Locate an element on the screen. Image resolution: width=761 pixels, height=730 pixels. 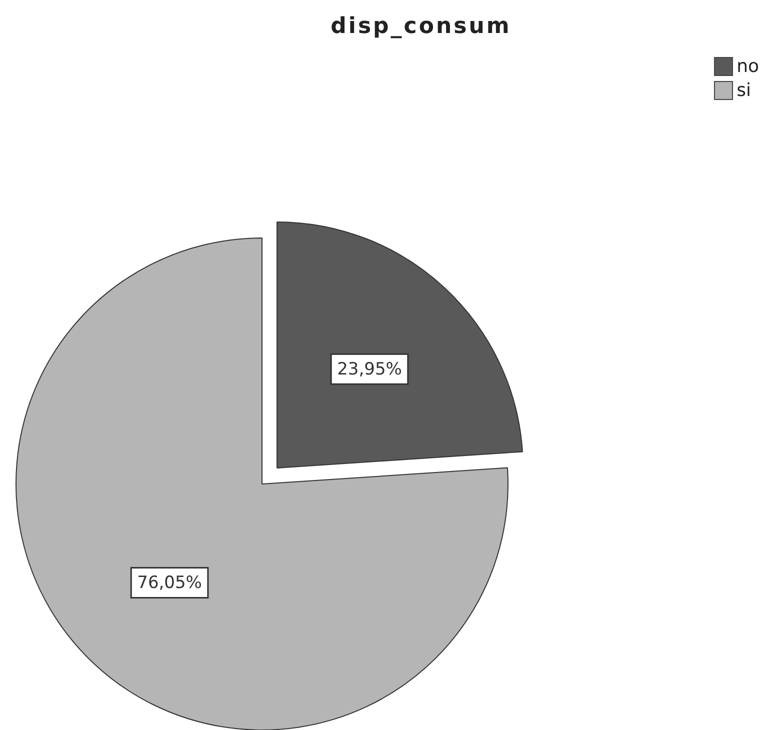
data-label: 23,95% is located at coordinates (369, 370).